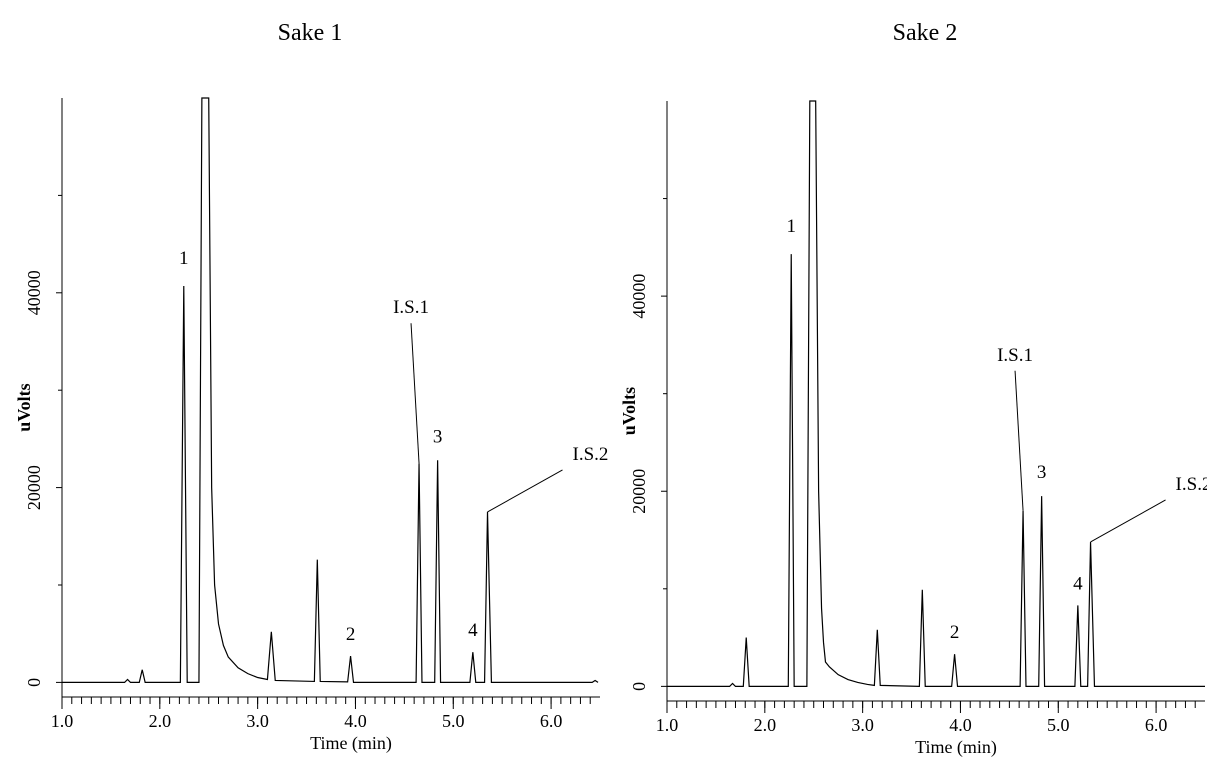 Image resolution: width=1207 pixels, height=783 pixels. What do you see at coordinates (925, 33) in the screenshot?
I see `chart-title: Sake 2` at bounding box center [925, 33].